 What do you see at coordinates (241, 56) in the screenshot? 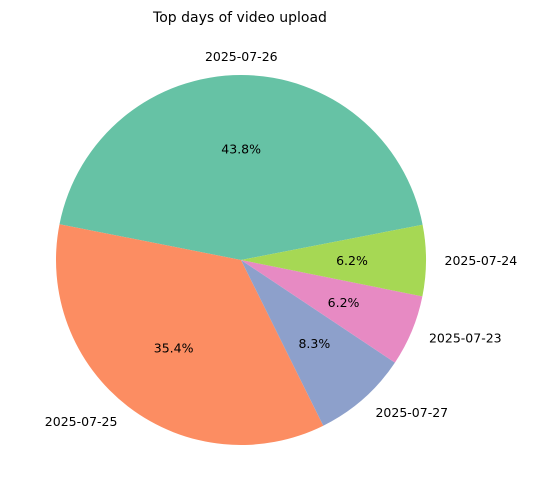
I see `category-label-2025-07-26: 2025-07-26` at bounding box center [241, 56].